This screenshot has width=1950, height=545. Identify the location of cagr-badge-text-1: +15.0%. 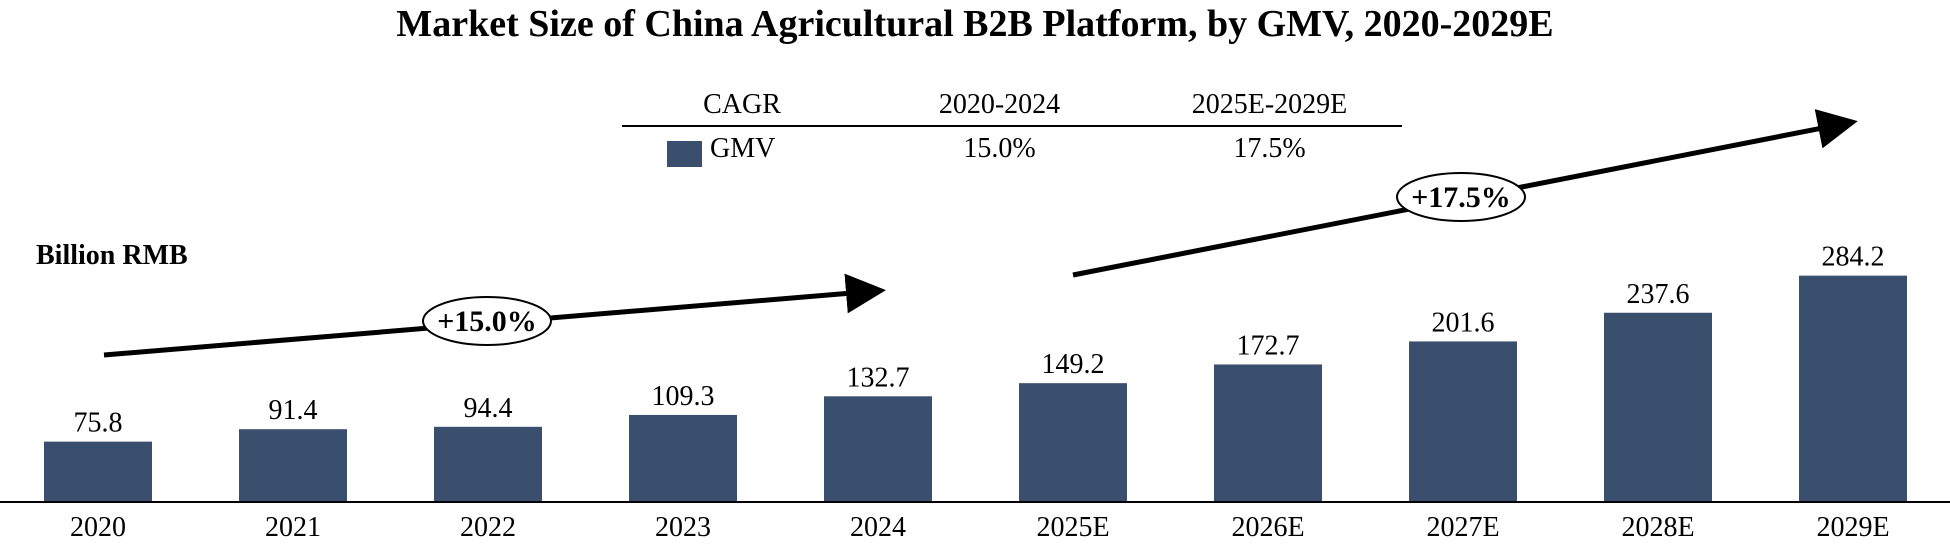
(487, 321).